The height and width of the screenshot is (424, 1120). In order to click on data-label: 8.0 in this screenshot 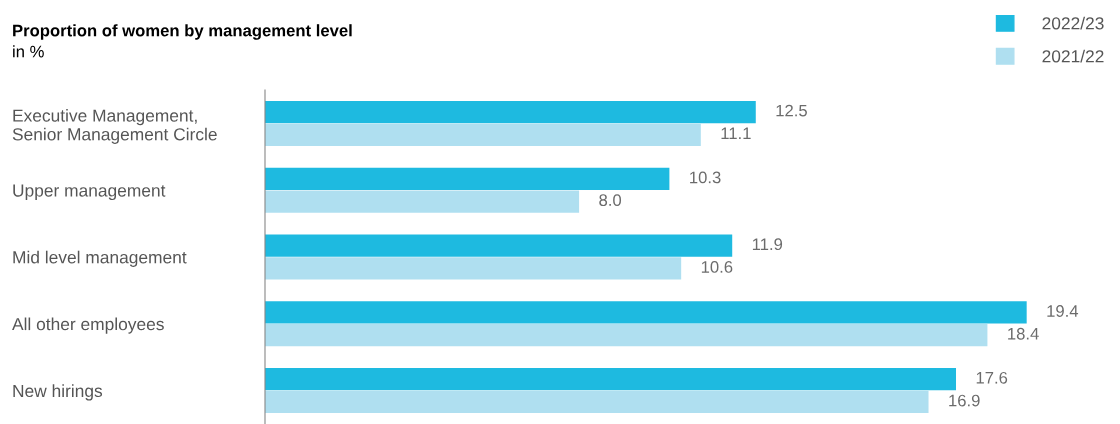, I will do `click(610, 200)`.